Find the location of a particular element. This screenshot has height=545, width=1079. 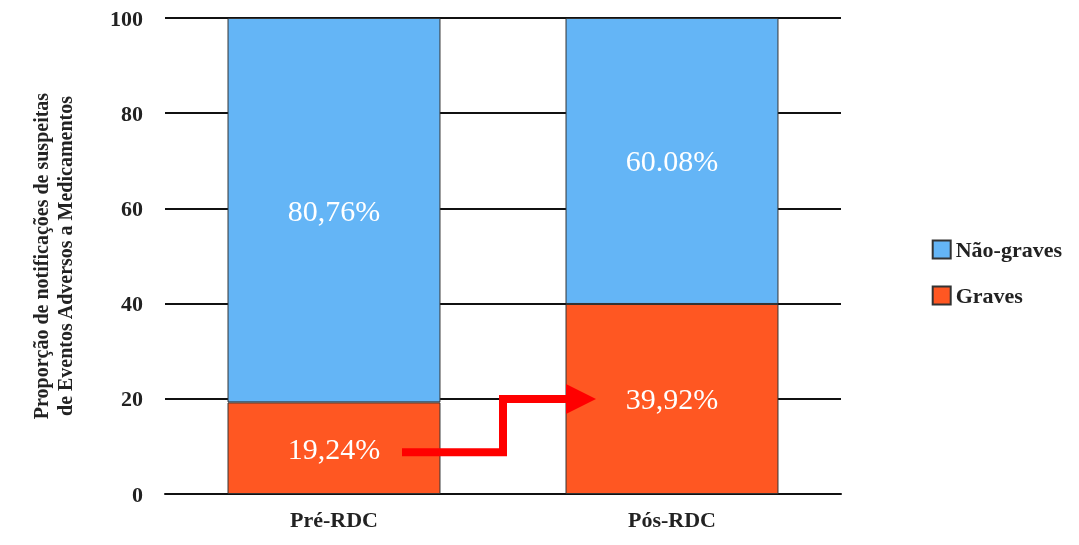

data-label: 19,24% is located at coordinates (334, 448).